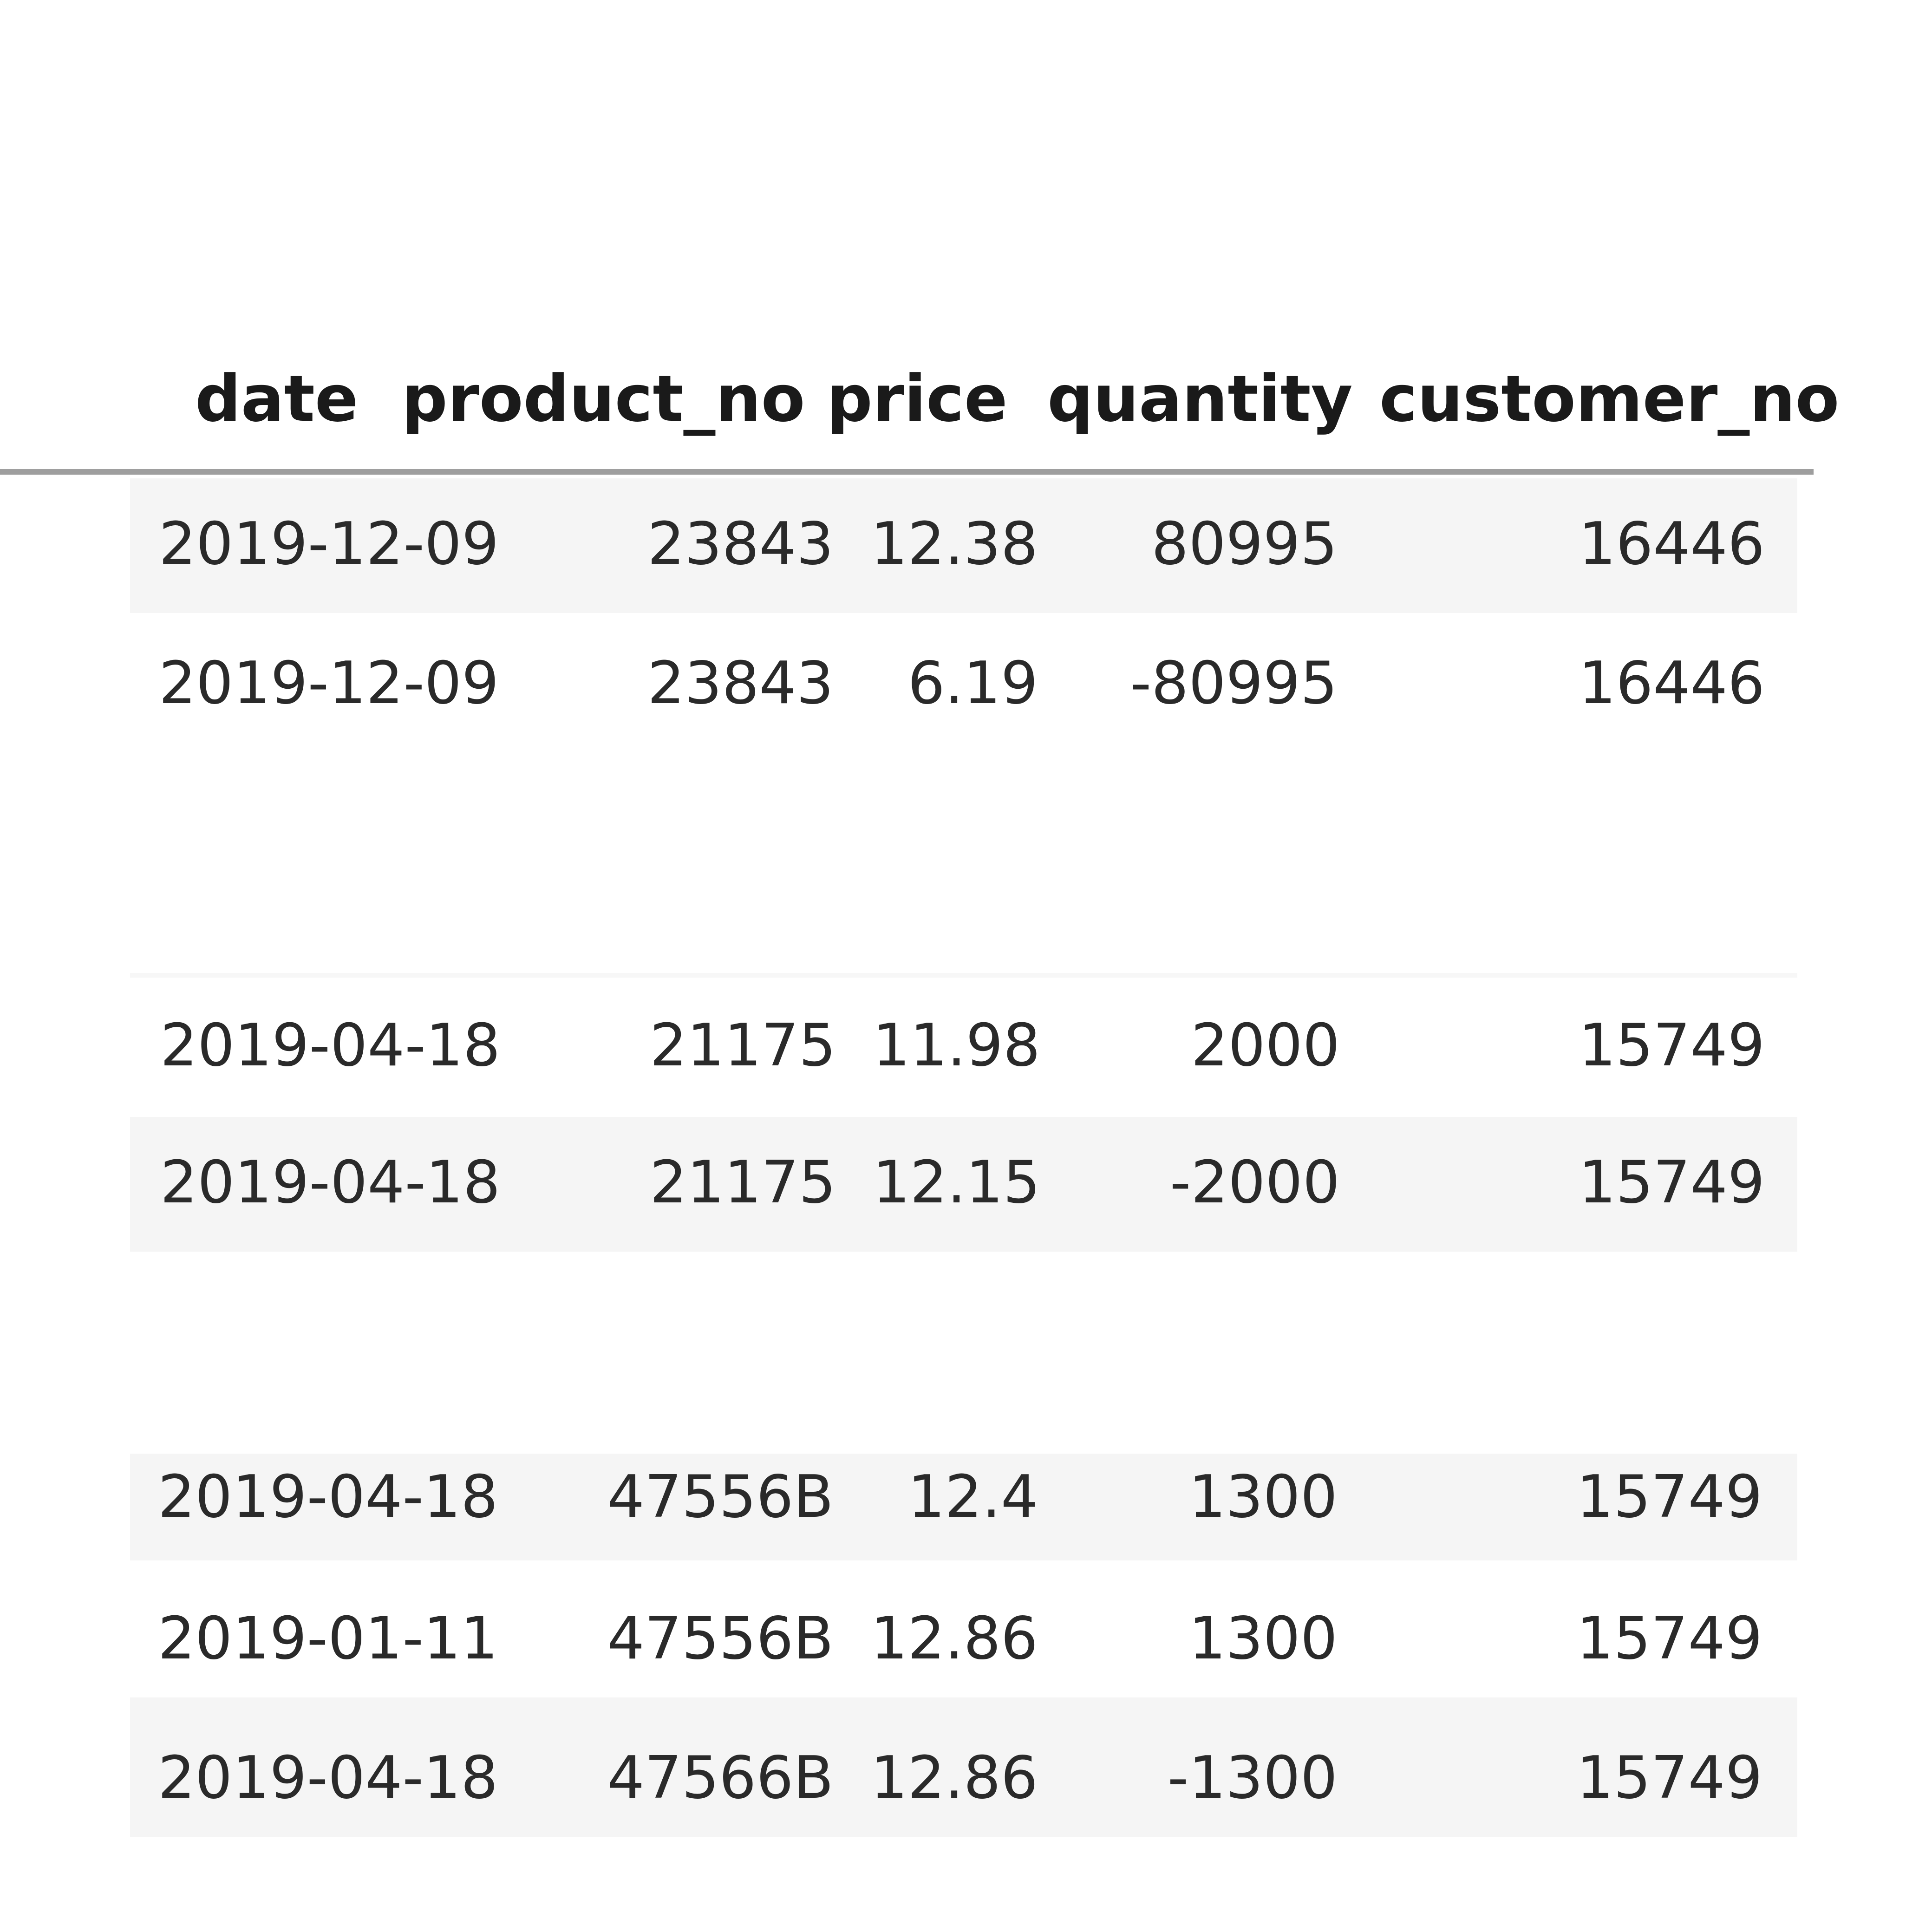 This screenshot has height=1932, width=1932. What do you see at coordinates (603, 398) in the screenshot?
I see `column-header-product-no: product_no` at bounding box center [603, 398].